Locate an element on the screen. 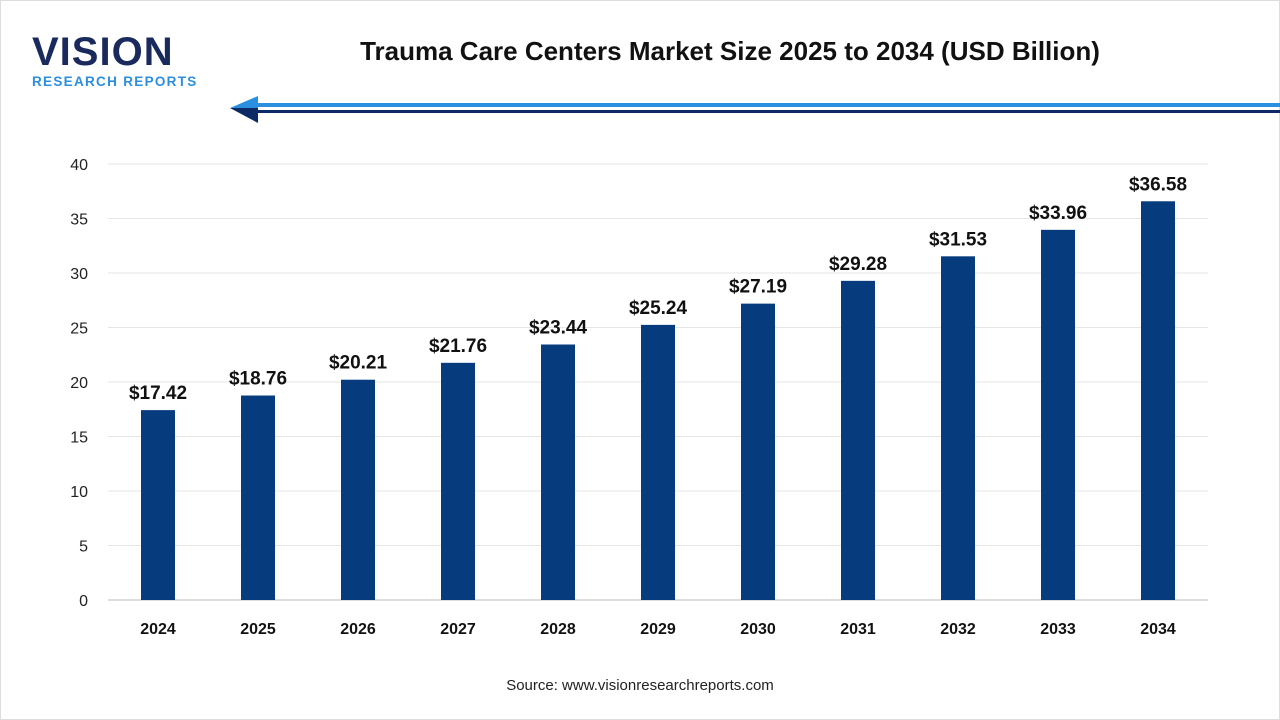 This screenshot has width=1280, height=720. x-tick-label: 2029 is located at coordinates (658, 629).